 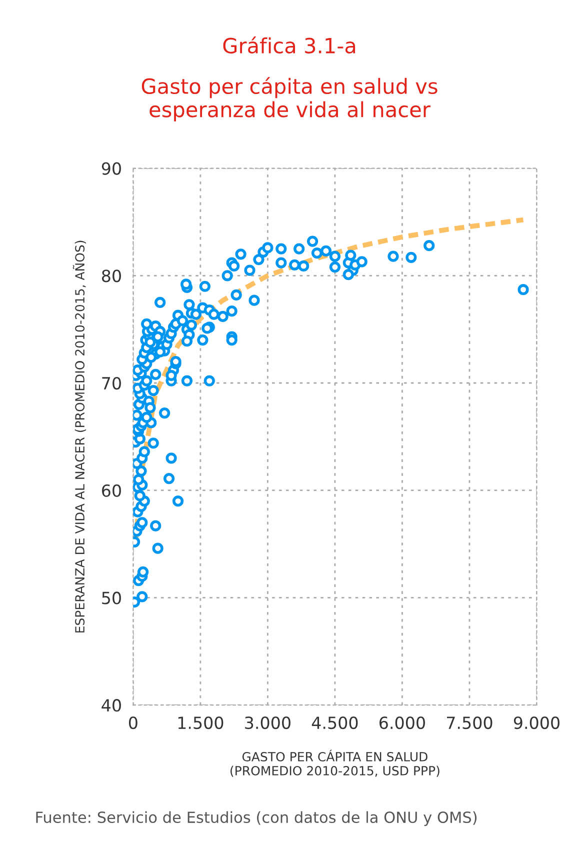 I want to click on chart-subtitle: Gasto per cápita en salud vs esperanza de vida al nacer, so click(x=290, y=99).